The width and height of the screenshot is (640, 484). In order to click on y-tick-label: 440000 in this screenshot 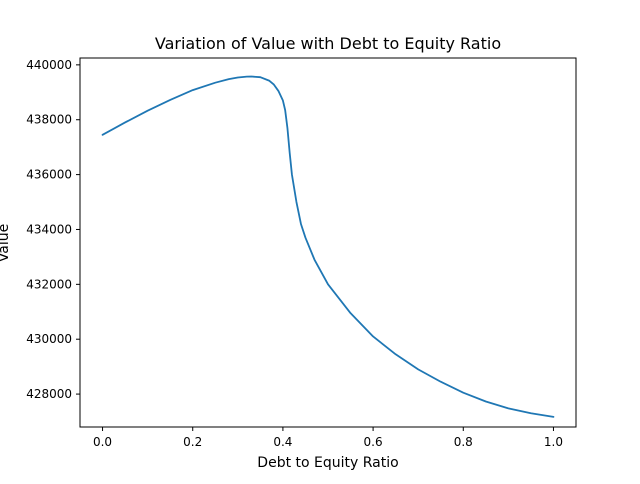, I will do `click(49, 65)`.